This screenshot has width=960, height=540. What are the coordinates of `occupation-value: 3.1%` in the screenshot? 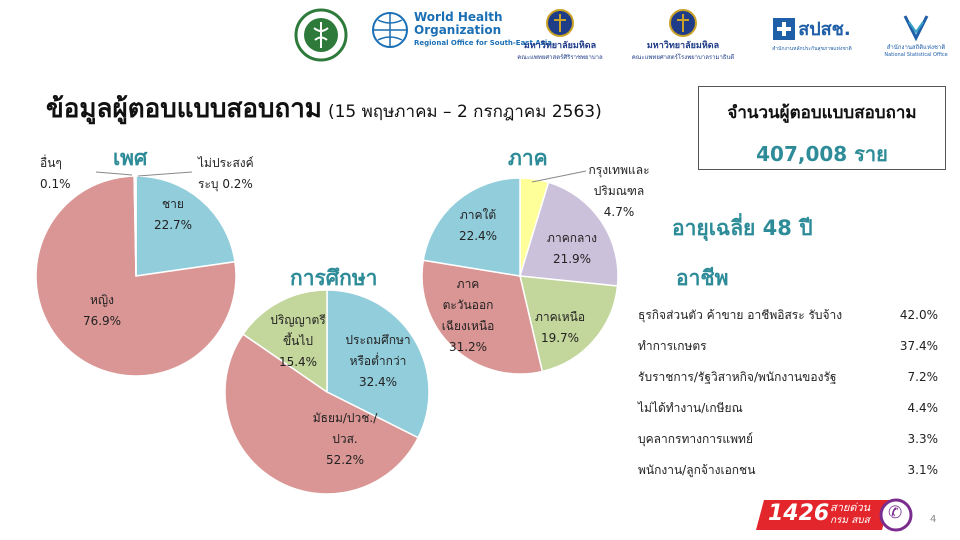 It's located at (923, 470).